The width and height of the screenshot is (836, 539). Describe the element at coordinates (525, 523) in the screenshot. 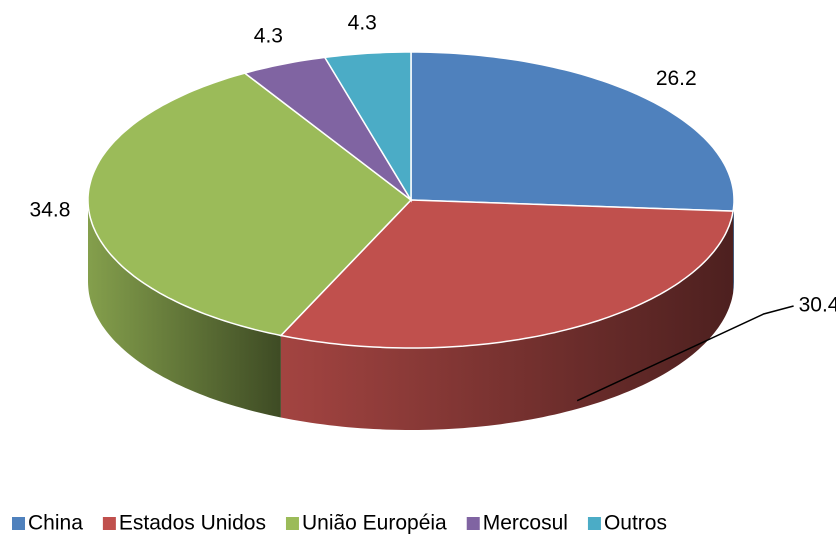

I see `legend-label: Mercosul` at that location.